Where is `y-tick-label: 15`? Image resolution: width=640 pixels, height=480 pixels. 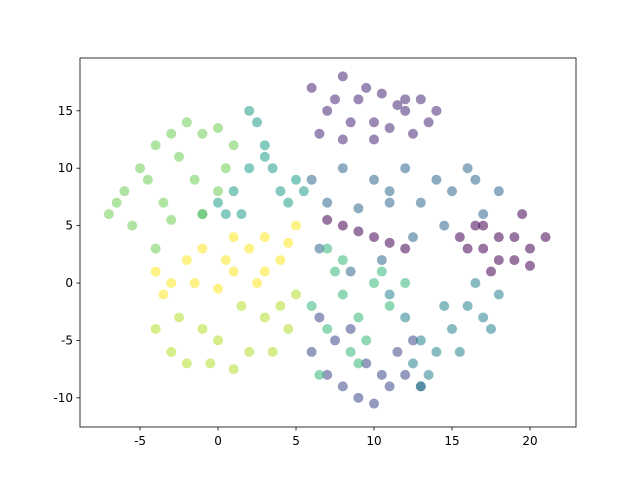 y-tick-label: 15 is located at coordinates (65, 111).